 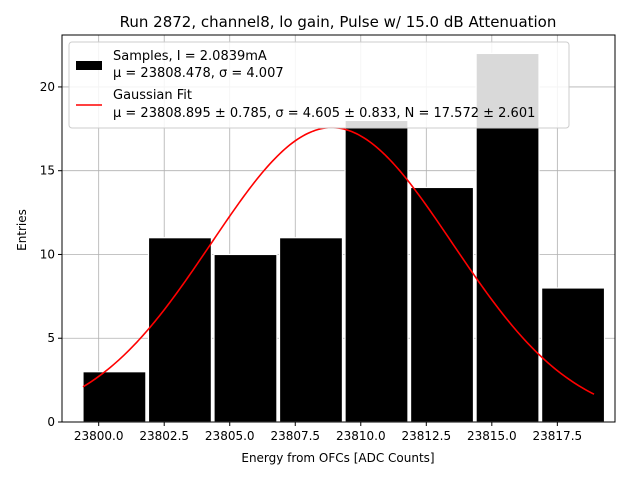 What do you see at coordinates (190, 56) in the screenshot?
I see `legend-samples-line1: Samples, I = 2.0839mA` at bounding box center [190, 56].